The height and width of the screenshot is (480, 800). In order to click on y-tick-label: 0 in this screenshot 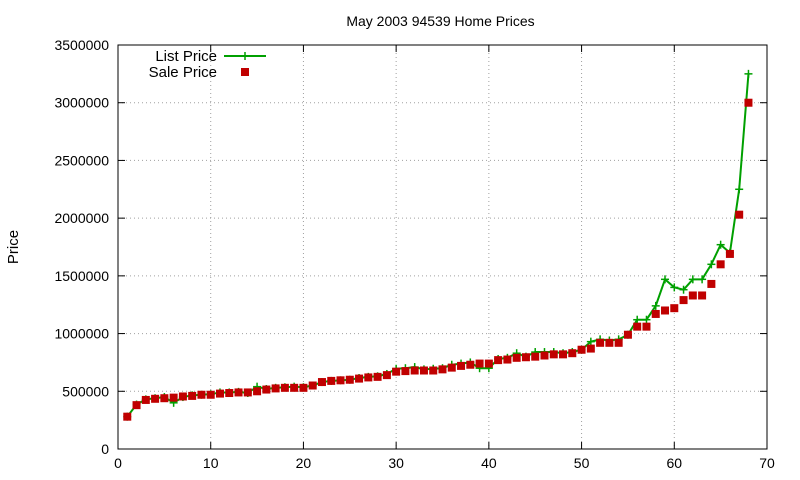, I will do `click(105, 449)`.